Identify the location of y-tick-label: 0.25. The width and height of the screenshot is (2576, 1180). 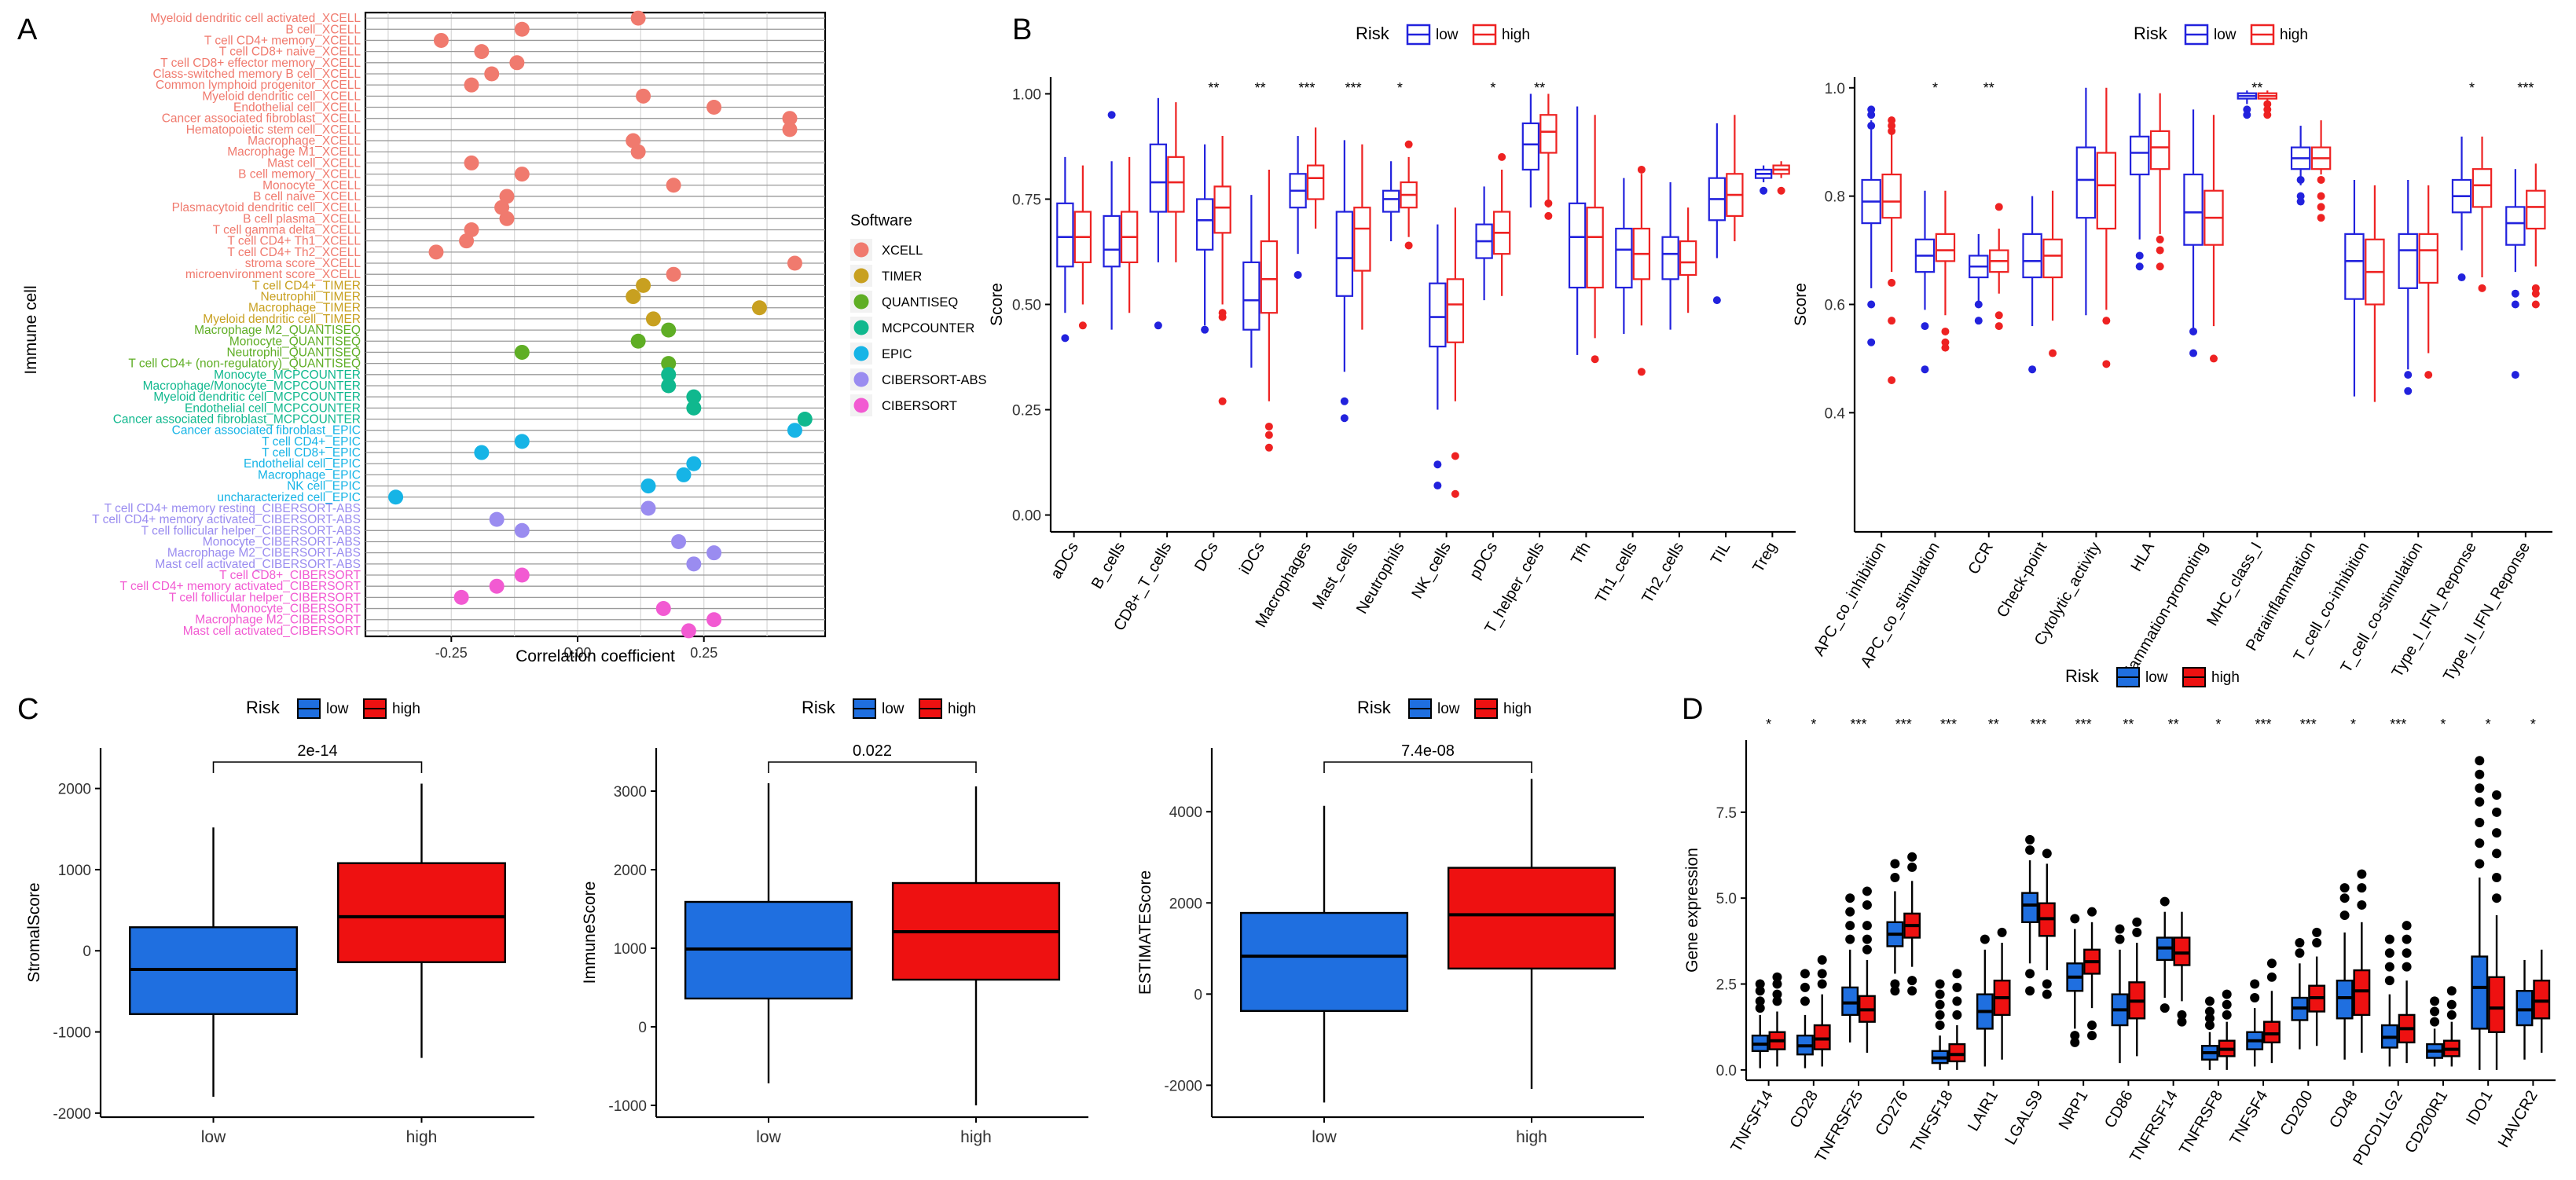
(1026, 412).